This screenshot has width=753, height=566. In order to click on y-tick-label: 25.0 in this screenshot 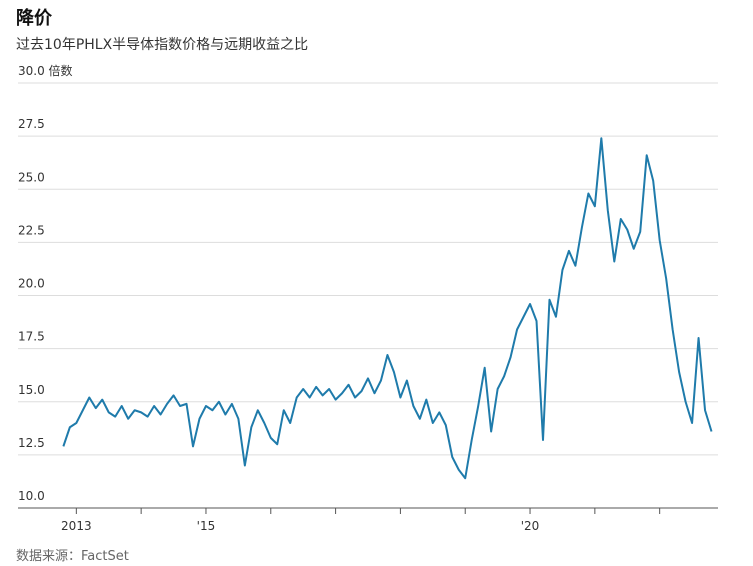, I will do `click(31, 177)`.